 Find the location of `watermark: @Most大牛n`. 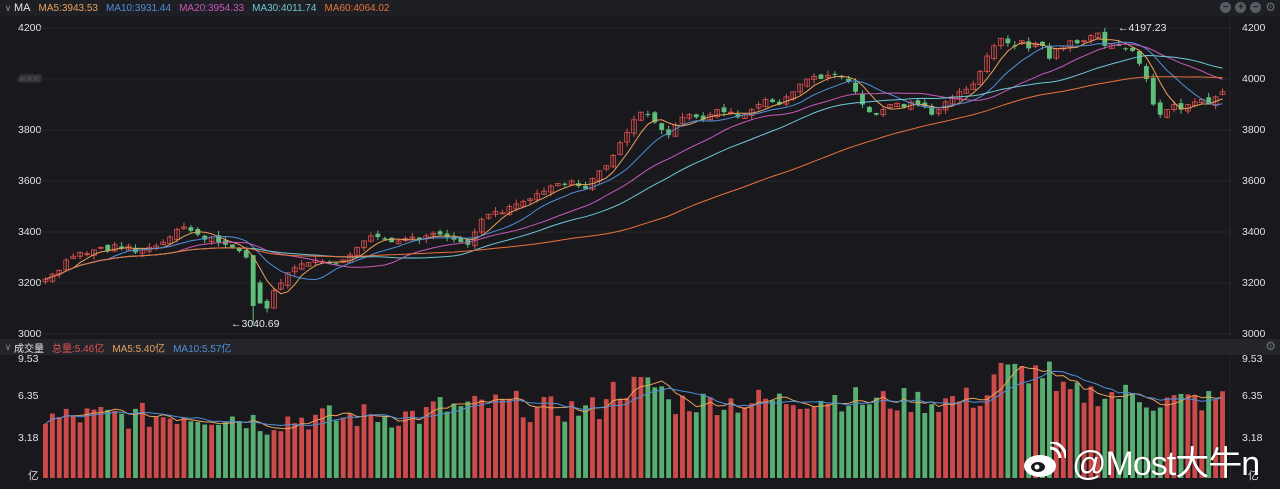

watermark: @Most大牛n is located at coordinates (1141, 460).